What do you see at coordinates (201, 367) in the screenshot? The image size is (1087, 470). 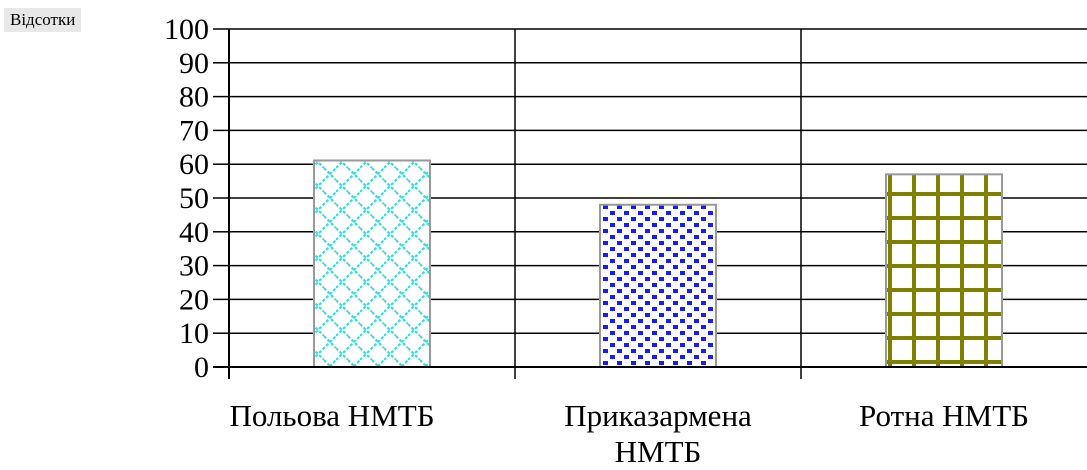 I see `y-tick-label: 0` at bounding box center [201, 367].